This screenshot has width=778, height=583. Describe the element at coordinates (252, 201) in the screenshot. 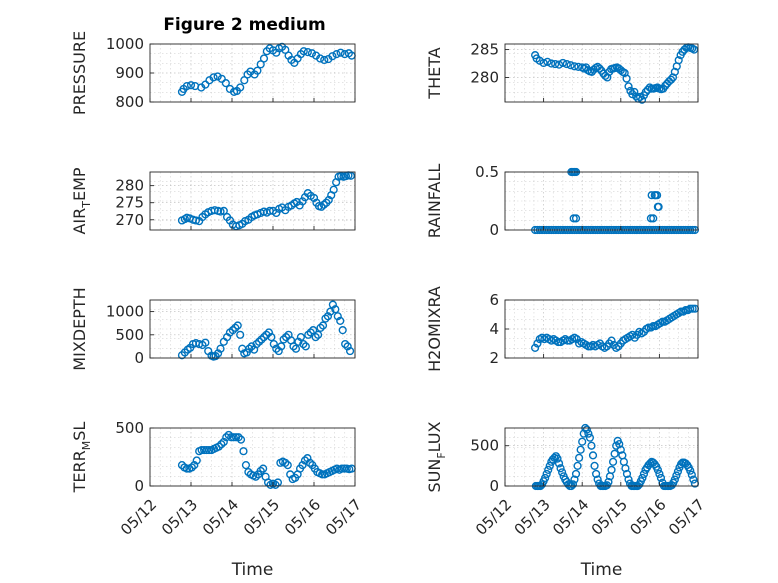

I see `axes-box` at that location.